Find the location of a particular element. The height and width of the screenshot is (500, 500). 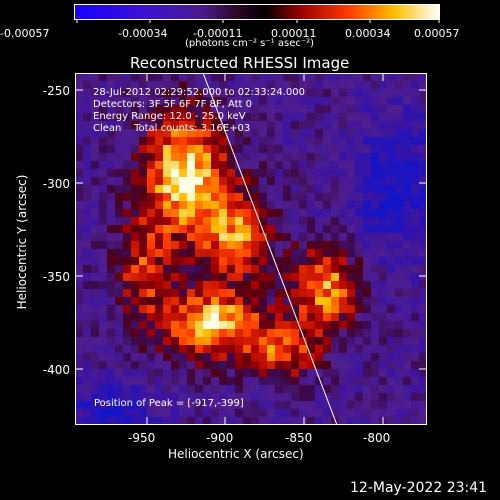

annotation-clean: Clean Total counts: 3.16E+03 is located at coordinates (172, 128).